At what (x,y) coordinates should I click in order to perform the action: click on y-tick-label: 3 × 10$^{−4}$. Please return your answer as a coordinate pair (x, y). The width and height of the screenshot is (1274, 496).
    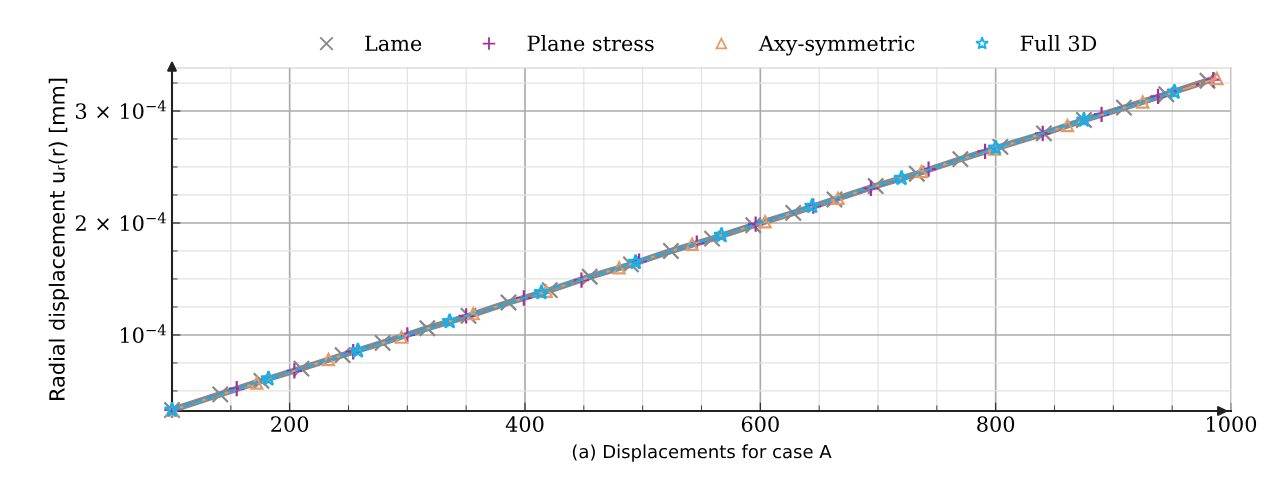
    Looking at the image, I should click on (121, 110).